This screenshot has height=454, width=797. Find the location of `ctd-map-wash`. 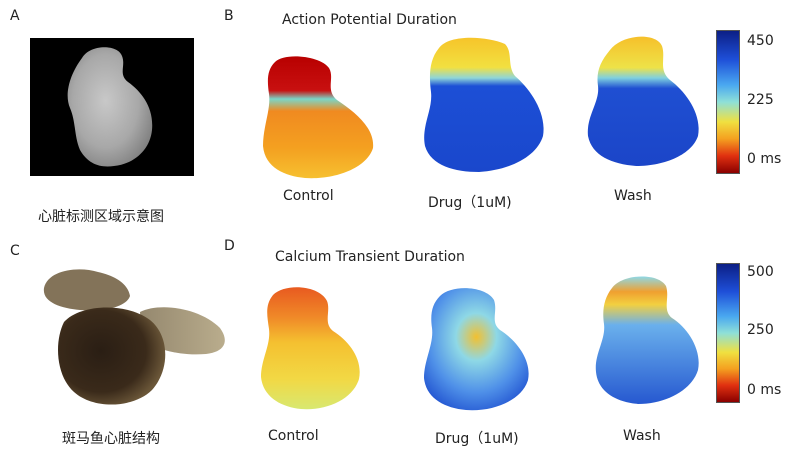

ctd-map-wash is located at coordinates (647, 340).